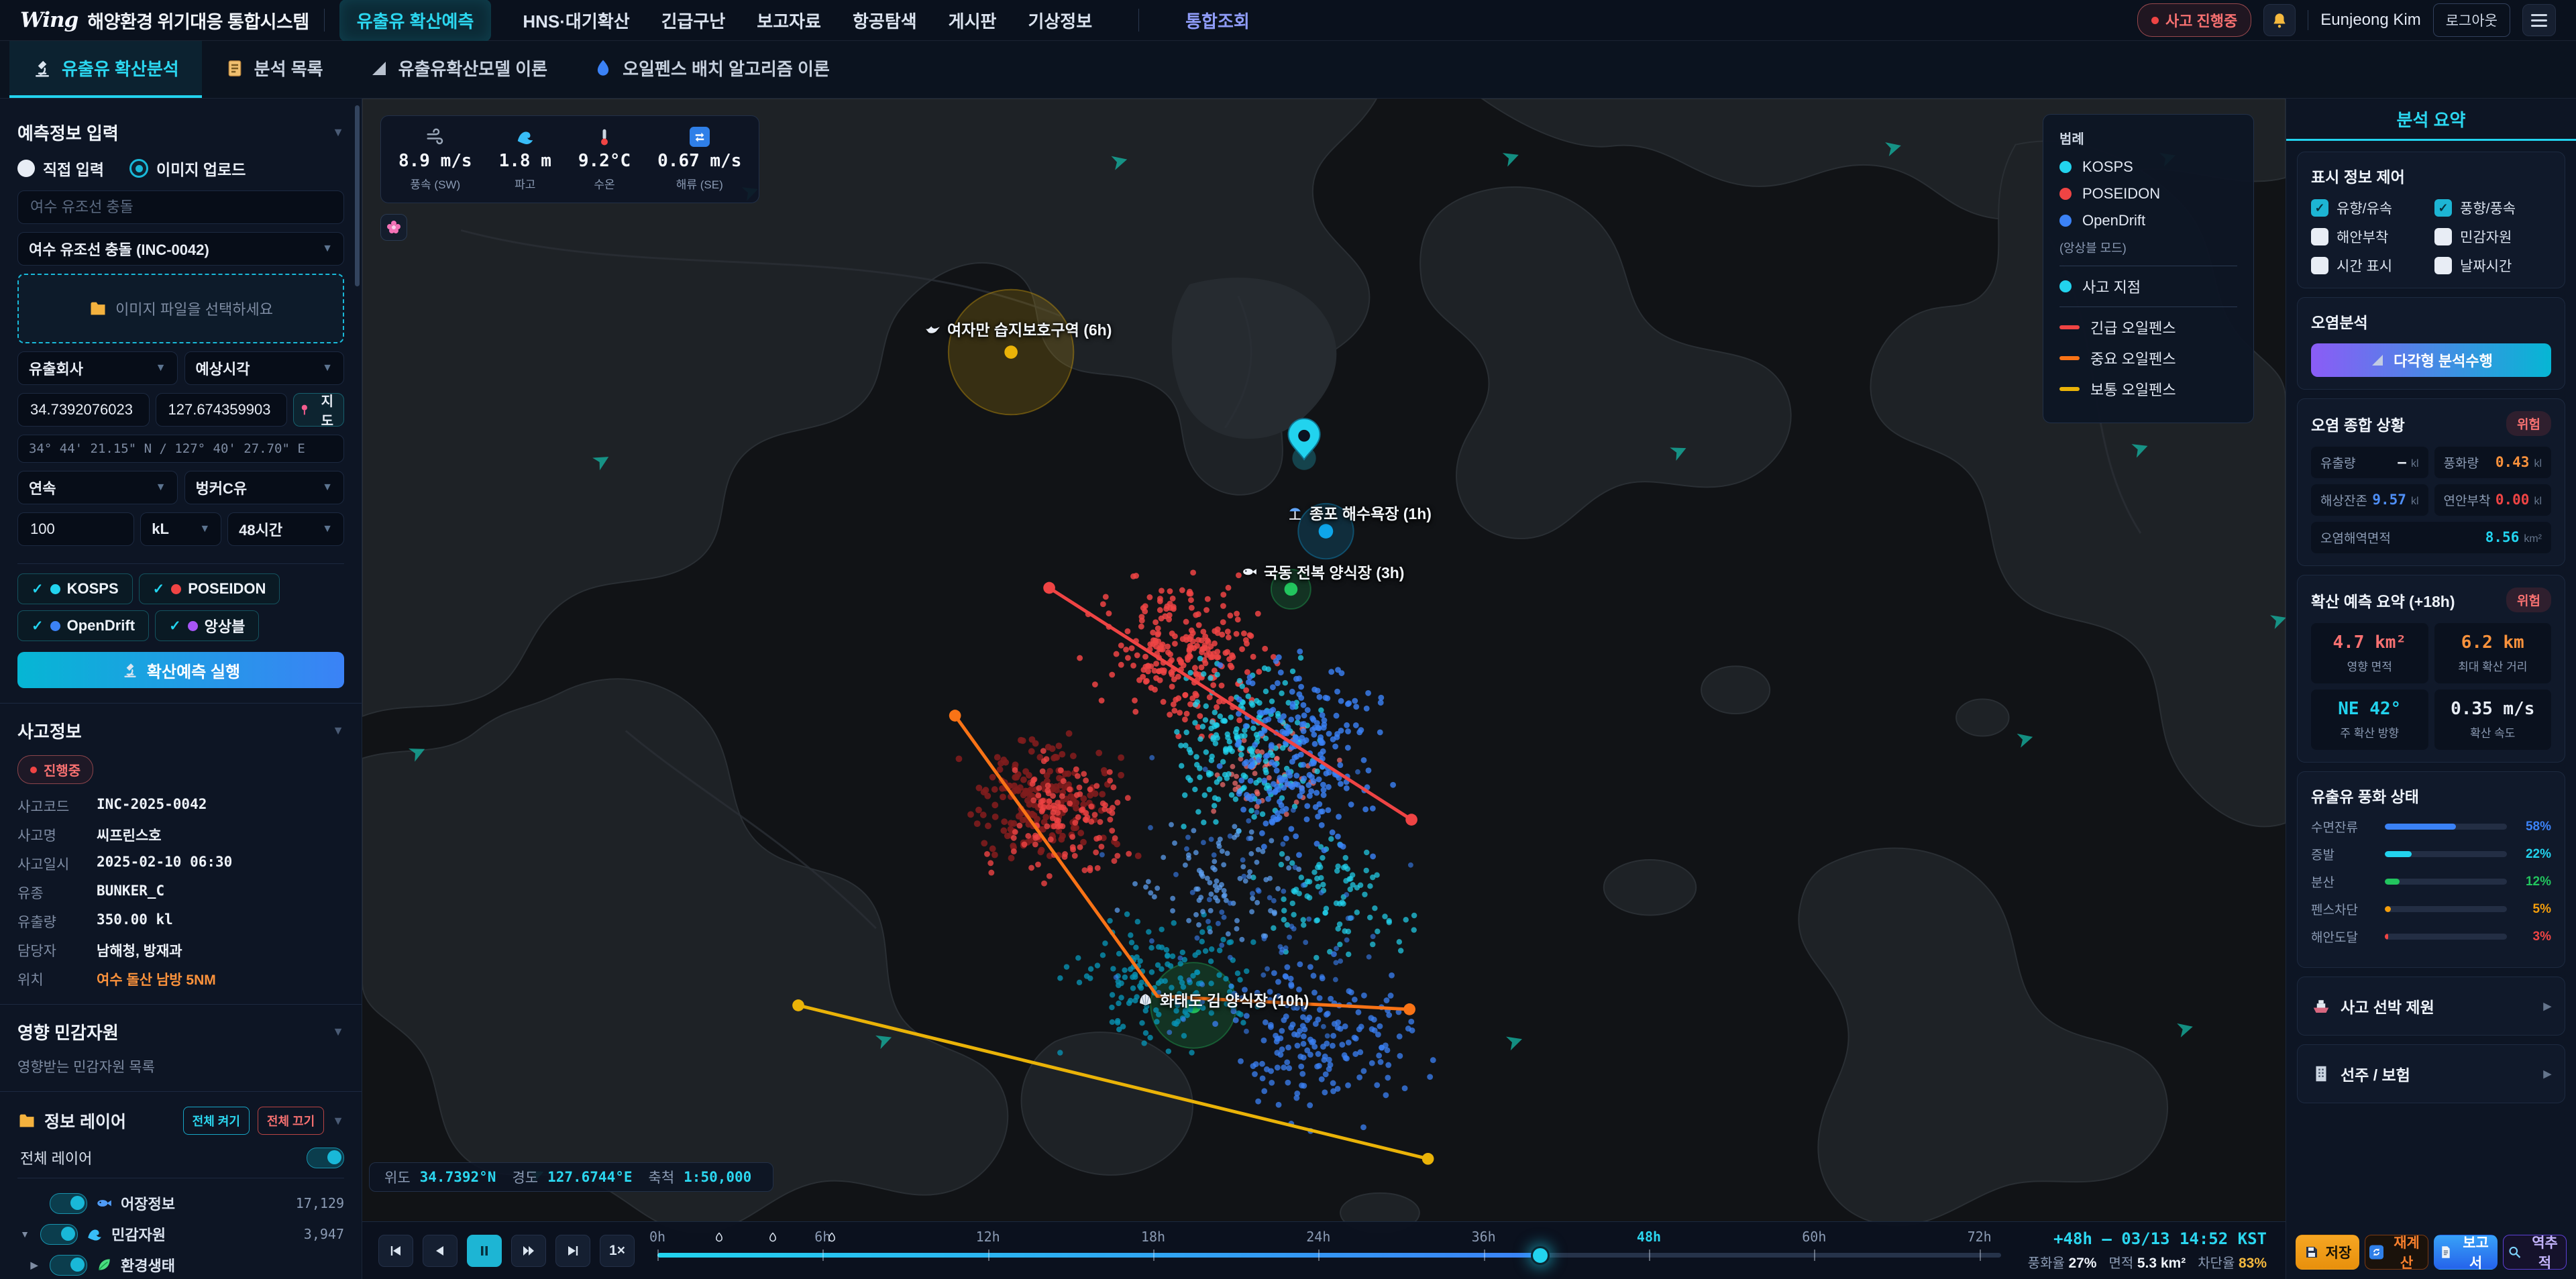  Describe the element at coordinates (571, 1177) in the screenshot. I see `map-coordinates-bar: 위도 34.7392°N 경도 127.6744°E 축척 1:50,000` at that location.